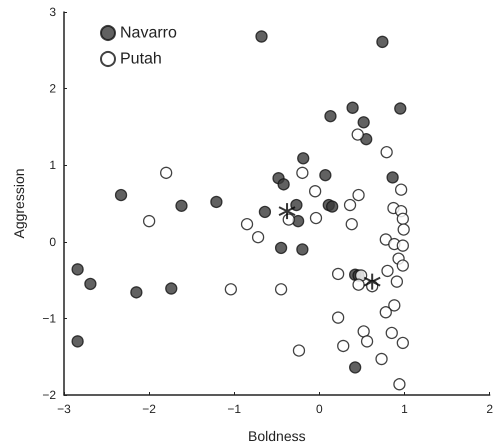 Image resolution: width=496 pixels, height=448 pixels. Describe the element at coordinates (404, 409) in the screenshot. I see `x-tick-label: 1` at that location.